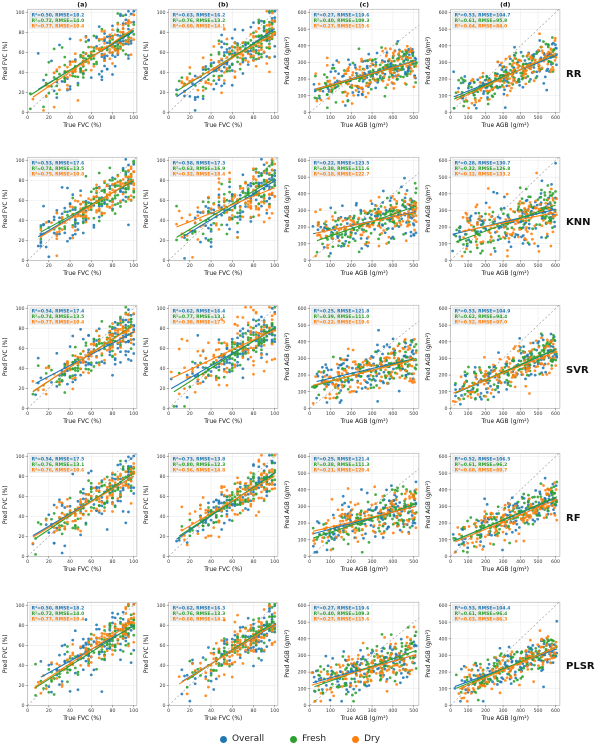 This screenshot has width=600, height=752. Describe the element at coordinates (342, 471) in the screenshot. I see `stat-line-dry: R²=0.21, RMSE=120.4` at that location.